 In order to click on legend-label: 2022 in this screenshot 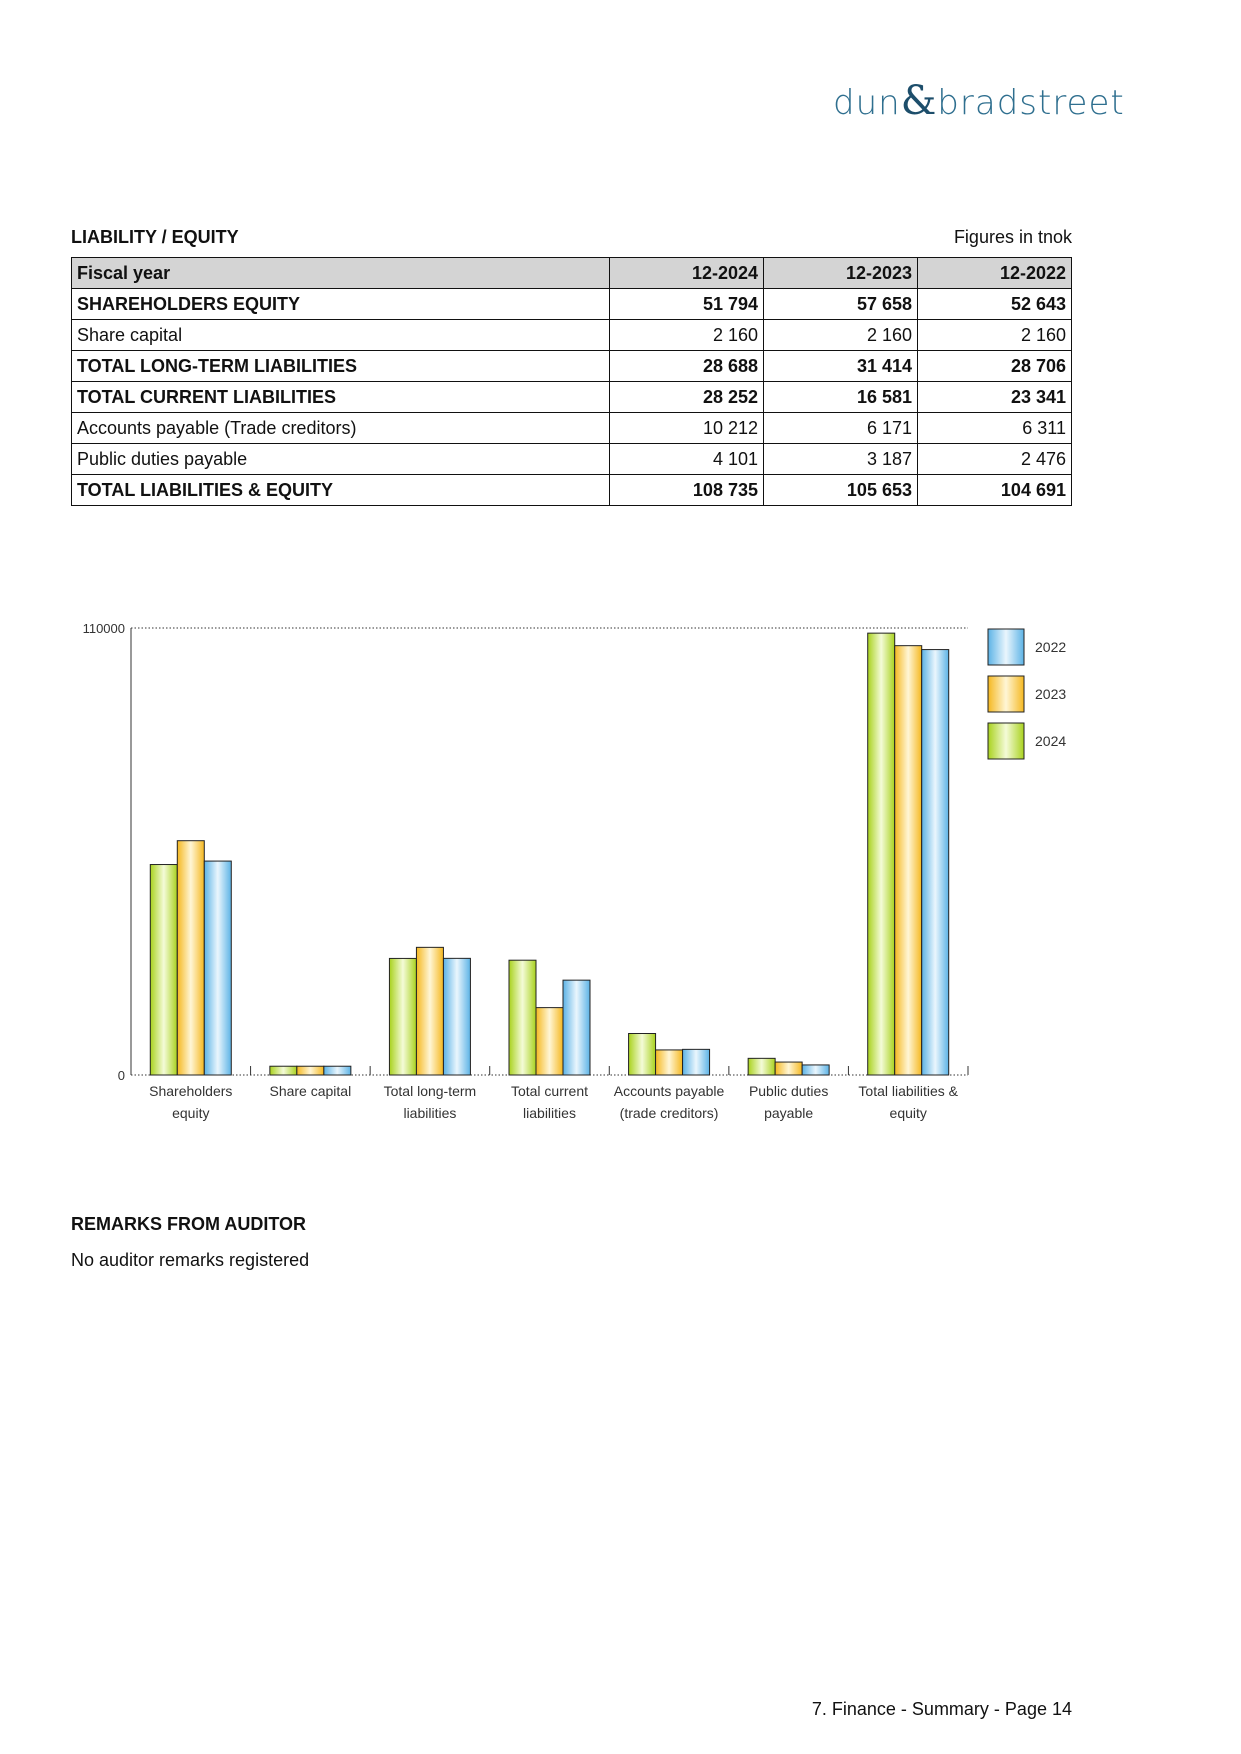, I will do `click(1050, 647)`.